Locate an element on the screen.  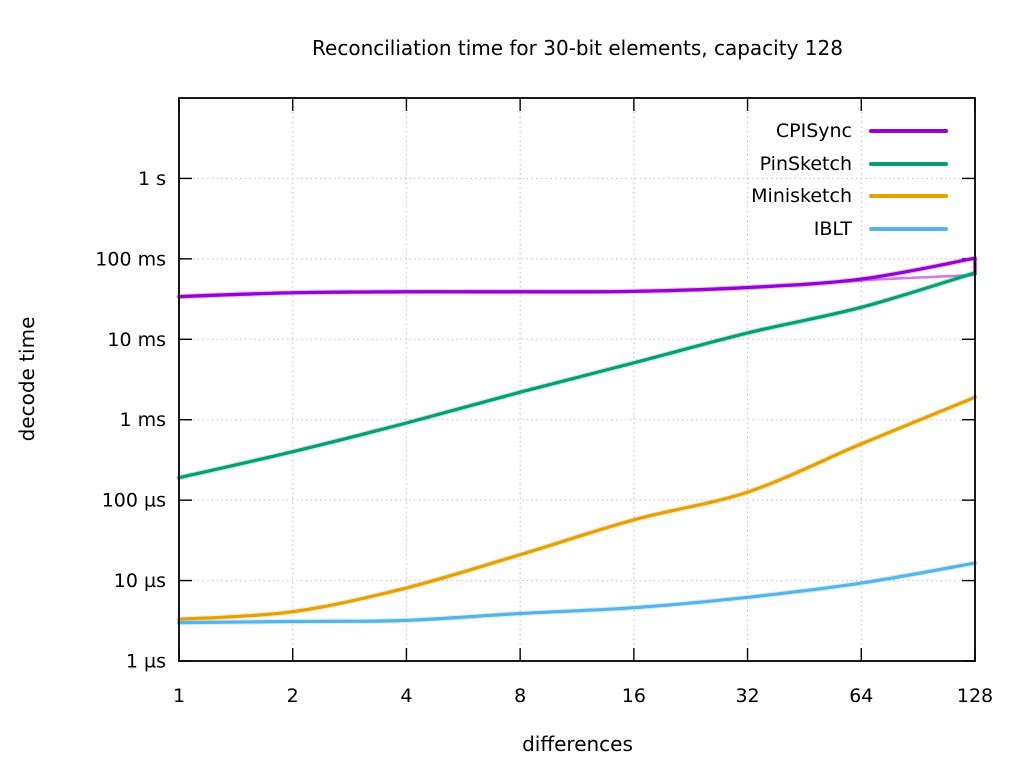
x-tick-label-16: 16 is located at coordinates (634, 696).